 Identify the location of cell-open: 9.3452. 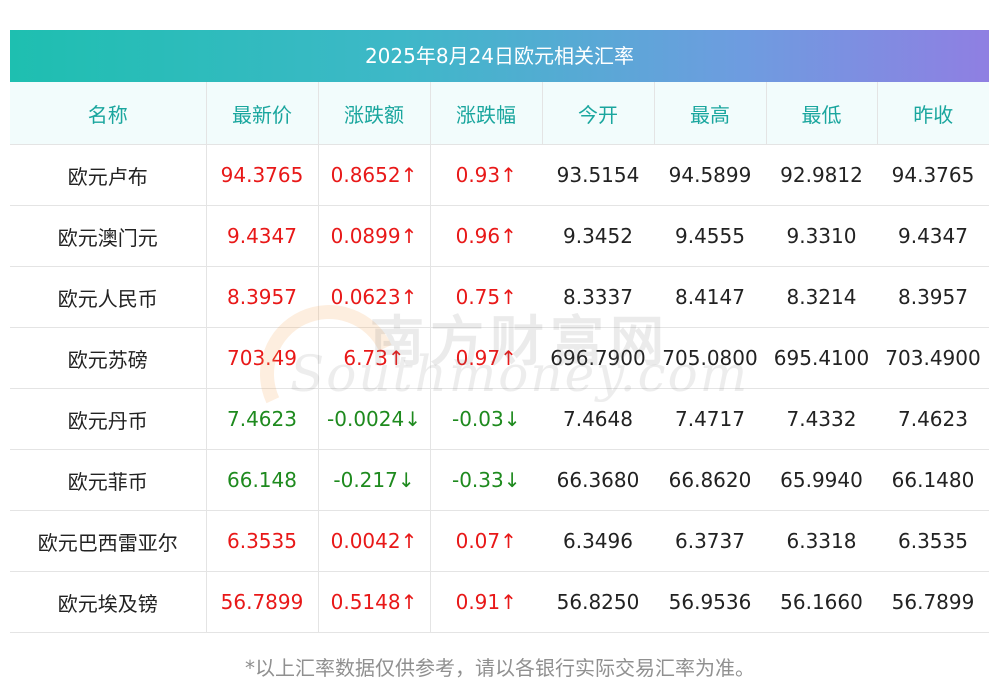
(598, 236).